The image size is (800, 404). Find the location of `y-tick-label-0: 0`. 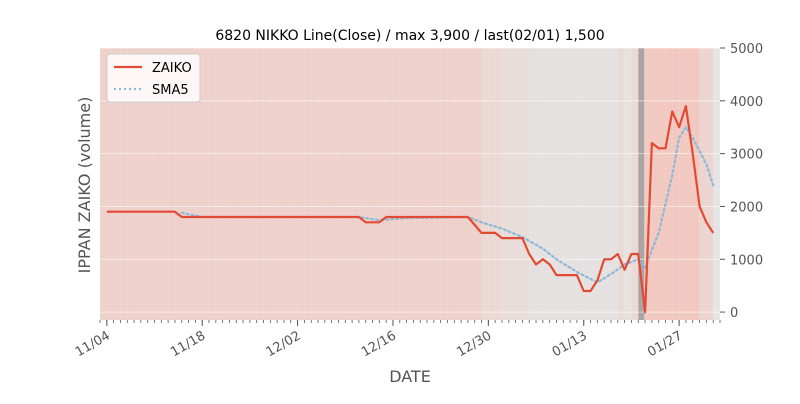

y-tick-label-0: 0 is located at coordinates (734, 313).